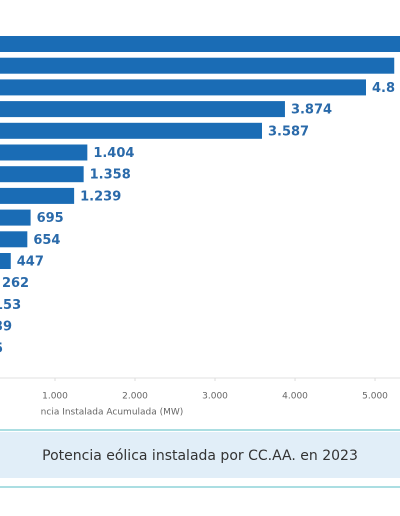 The width and height of the screenshot is (400, 516). I want to click on x-axis-label: ncia Instalada Acumulada (MW), so click(112, 413).